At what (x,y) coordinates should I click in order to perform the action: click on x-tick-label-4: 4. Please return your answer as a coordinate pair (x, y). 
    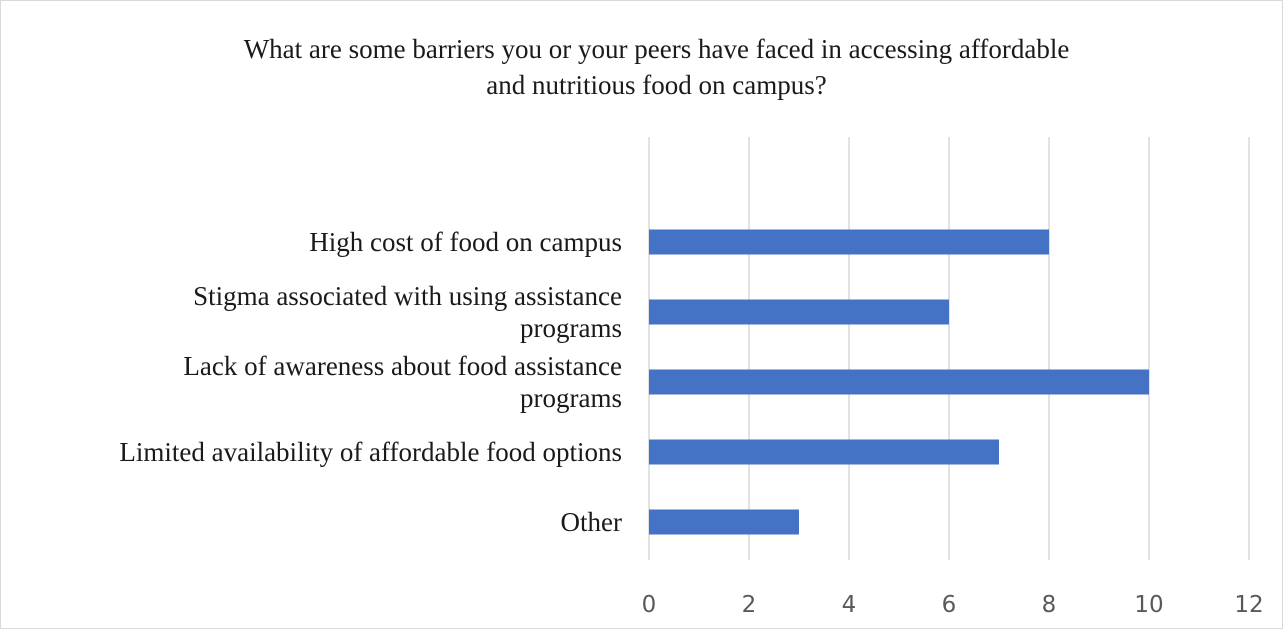
    Looking at the image, I should click on (849, 605).